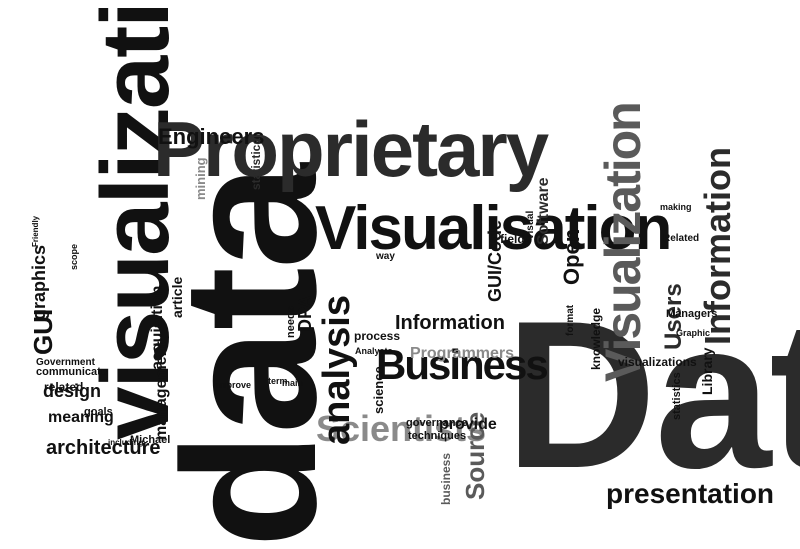  What do you see at coordinates (690, 493) in the screenshot?
I see `word-presentation: presentation` at bounding box center [690, 493].